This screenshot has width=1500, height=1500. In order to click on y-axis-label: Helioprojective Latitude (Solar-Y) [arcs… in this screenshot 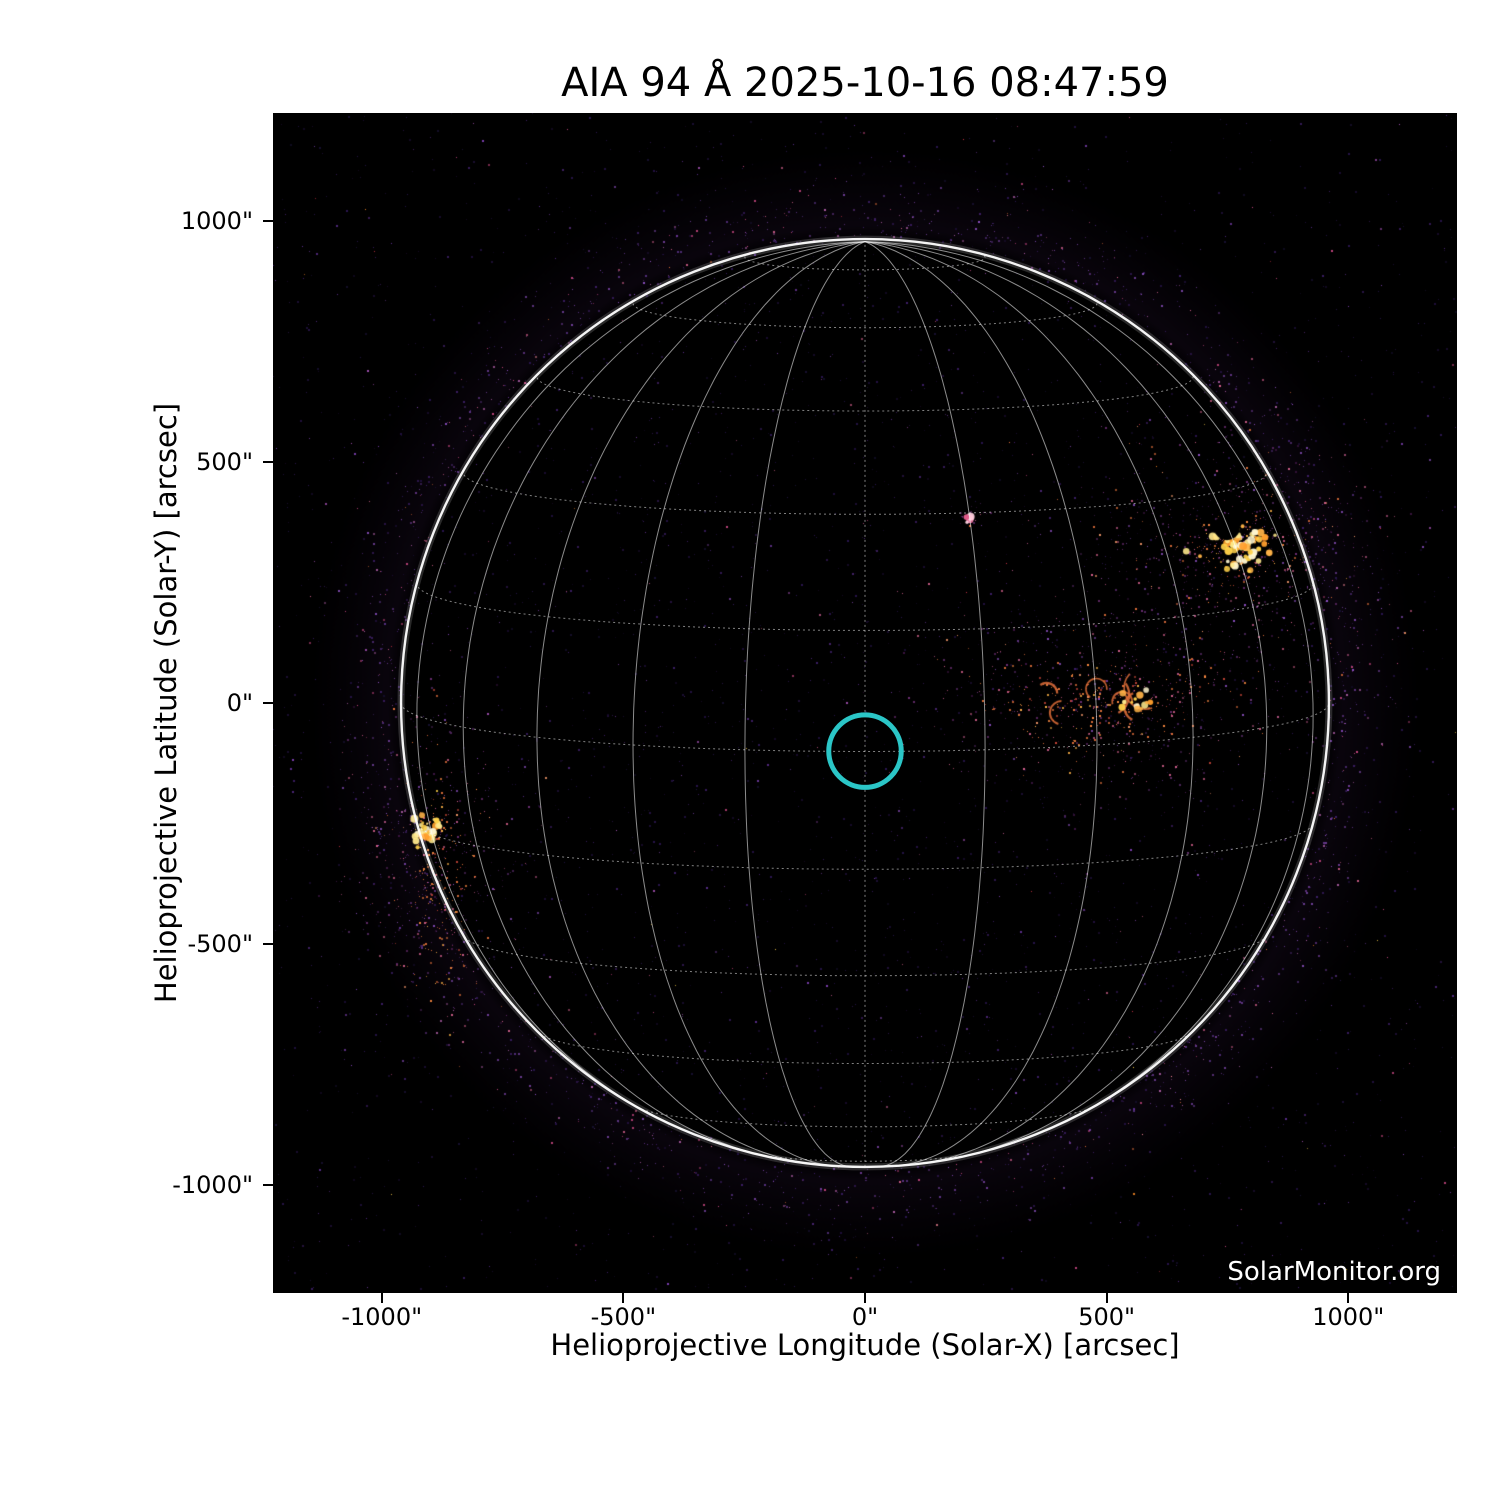, I will do `click(166, 703)`.